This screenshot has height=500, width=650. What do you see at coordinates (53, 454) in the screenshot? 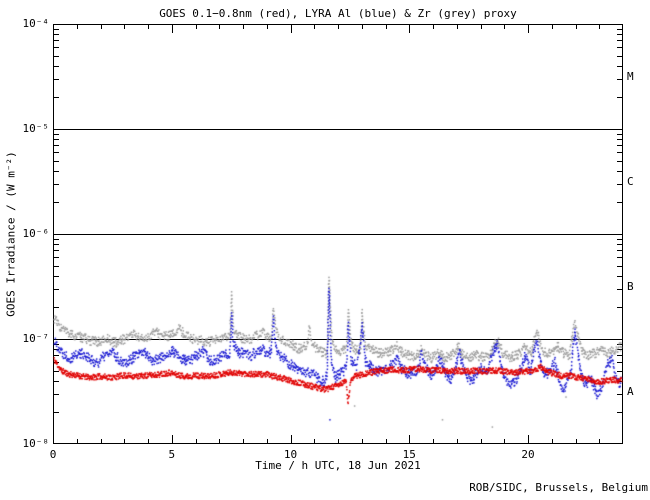
I see `x-tick-label: 0` at bounding box center [53, 454].